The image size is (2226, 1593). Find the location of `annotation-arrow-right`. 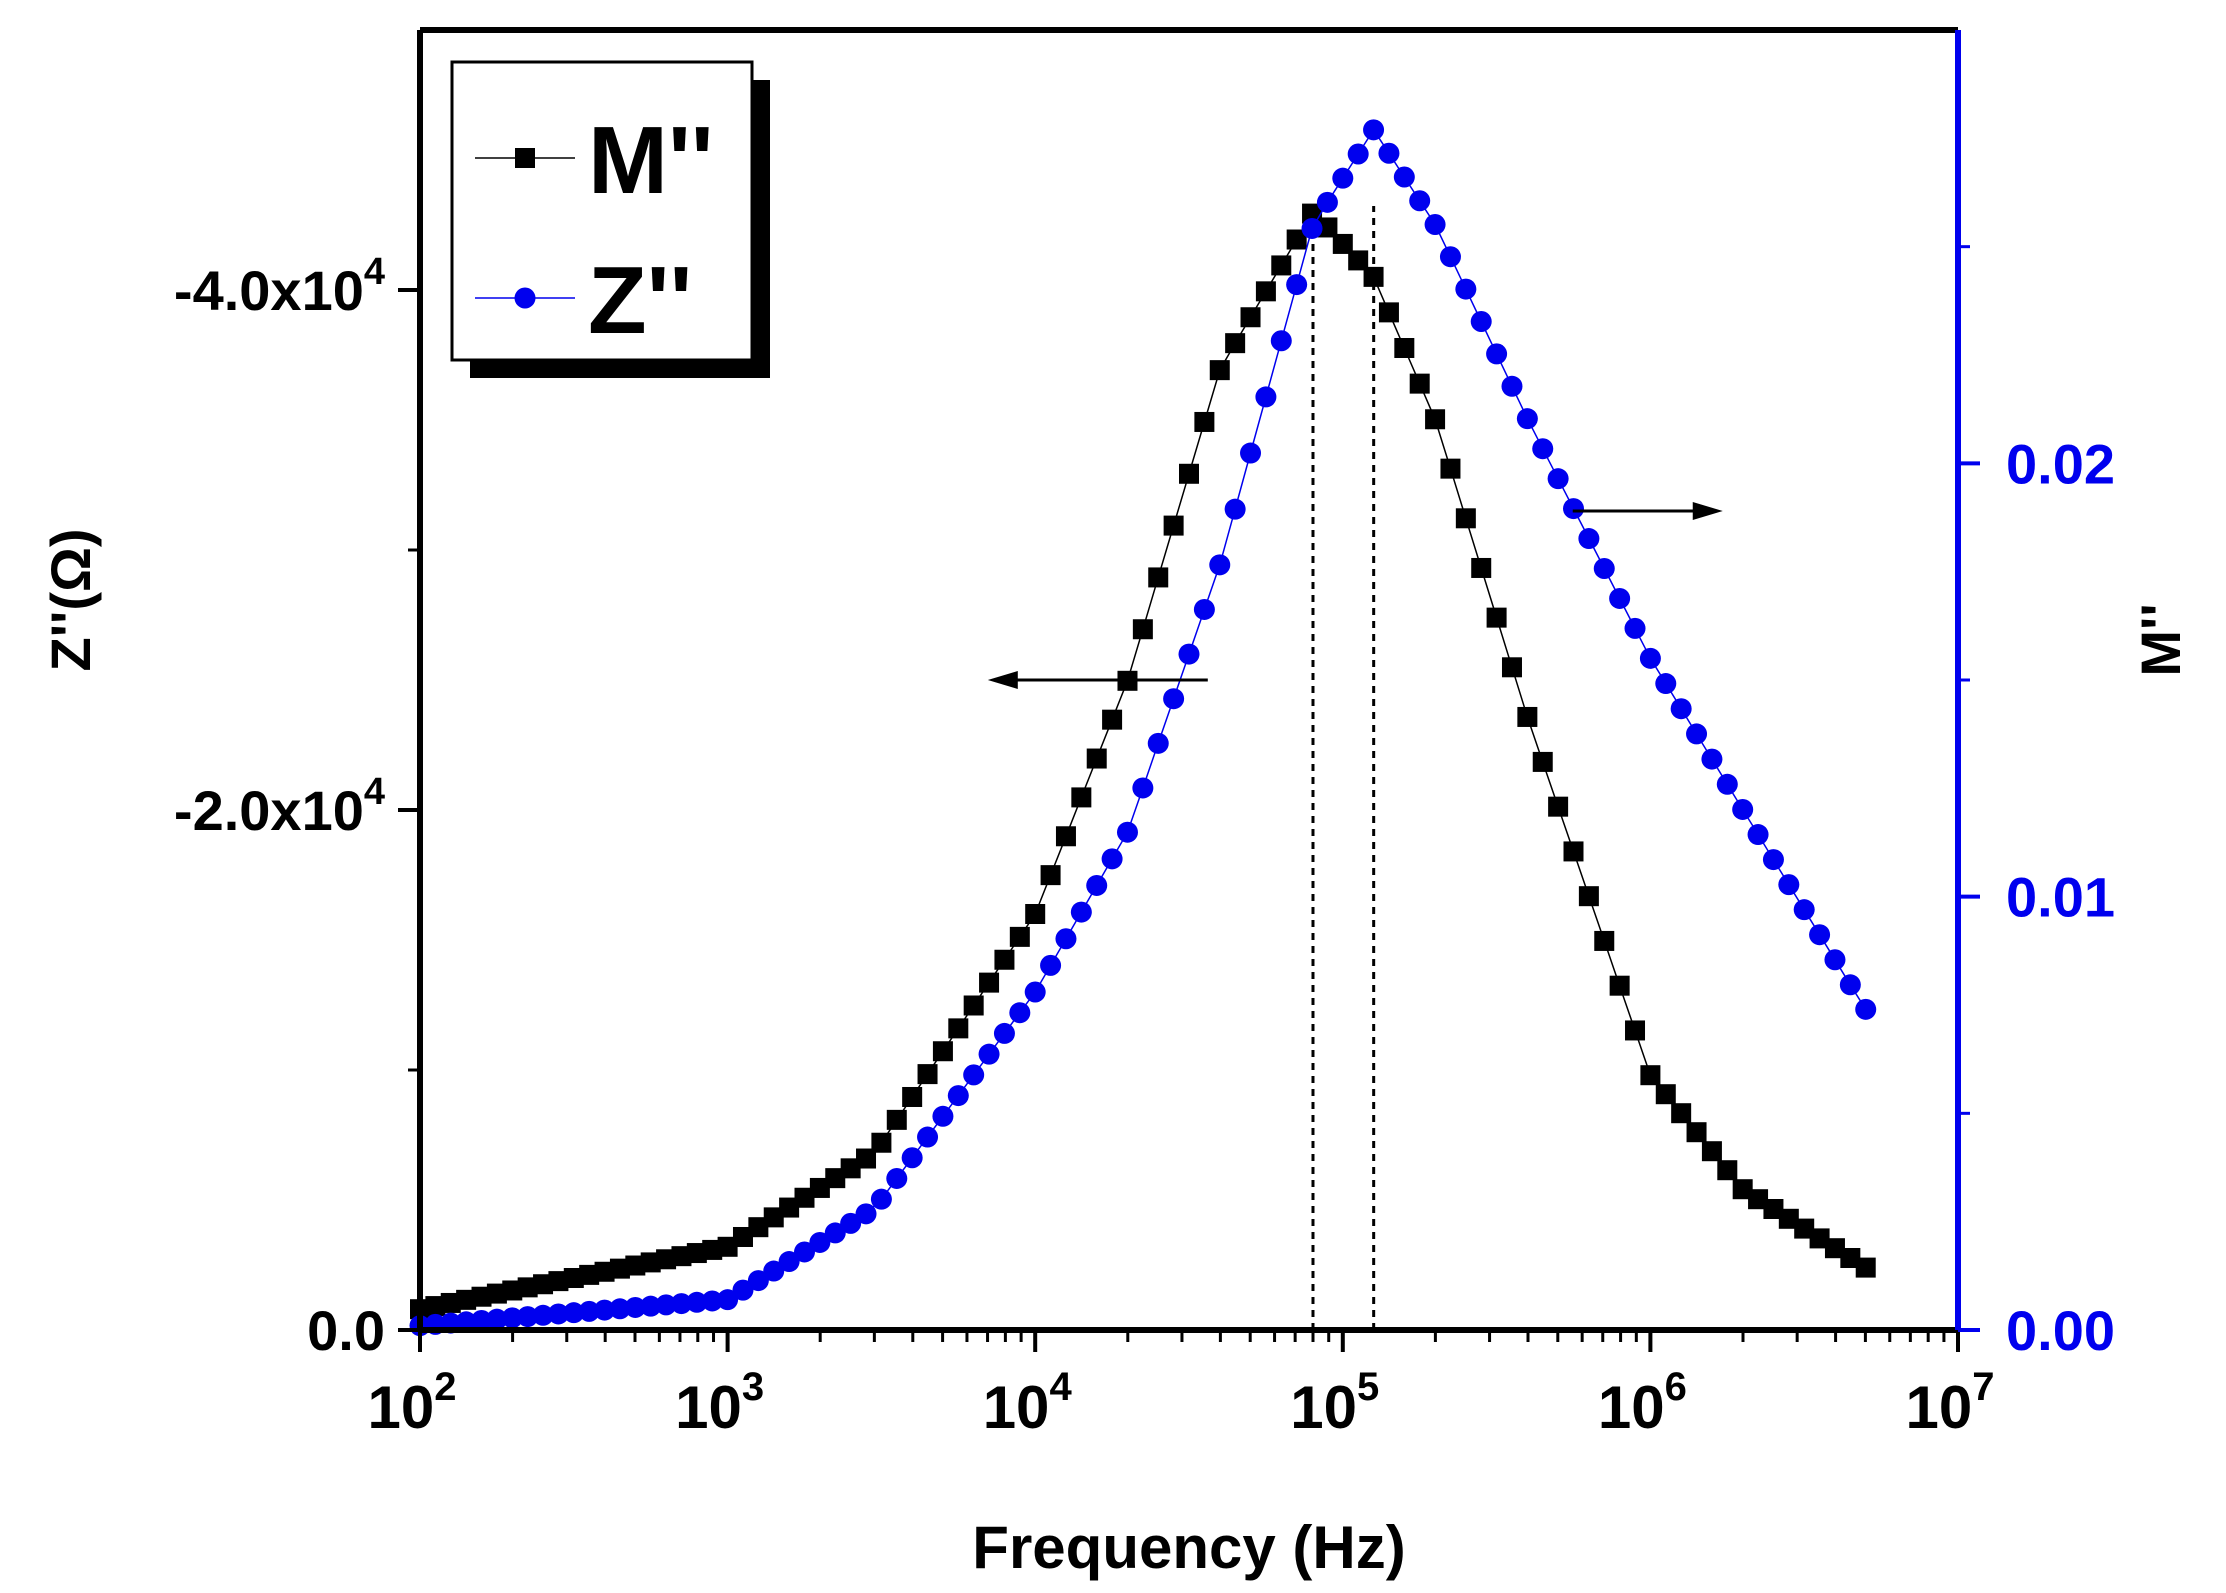

annotation-arrow-right is located at coordinates (1647, 511).